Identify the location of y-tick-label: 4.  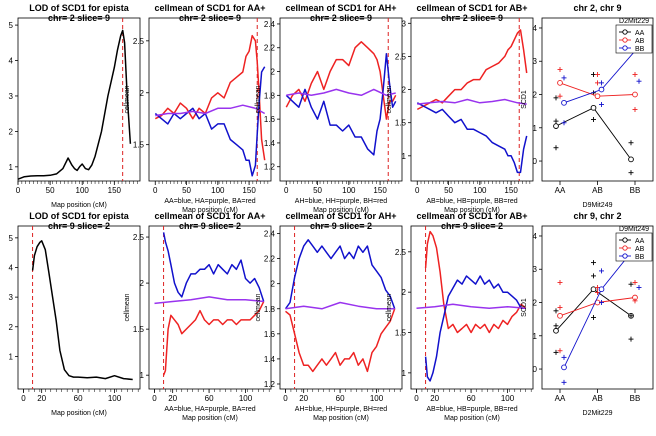
(535, 236).